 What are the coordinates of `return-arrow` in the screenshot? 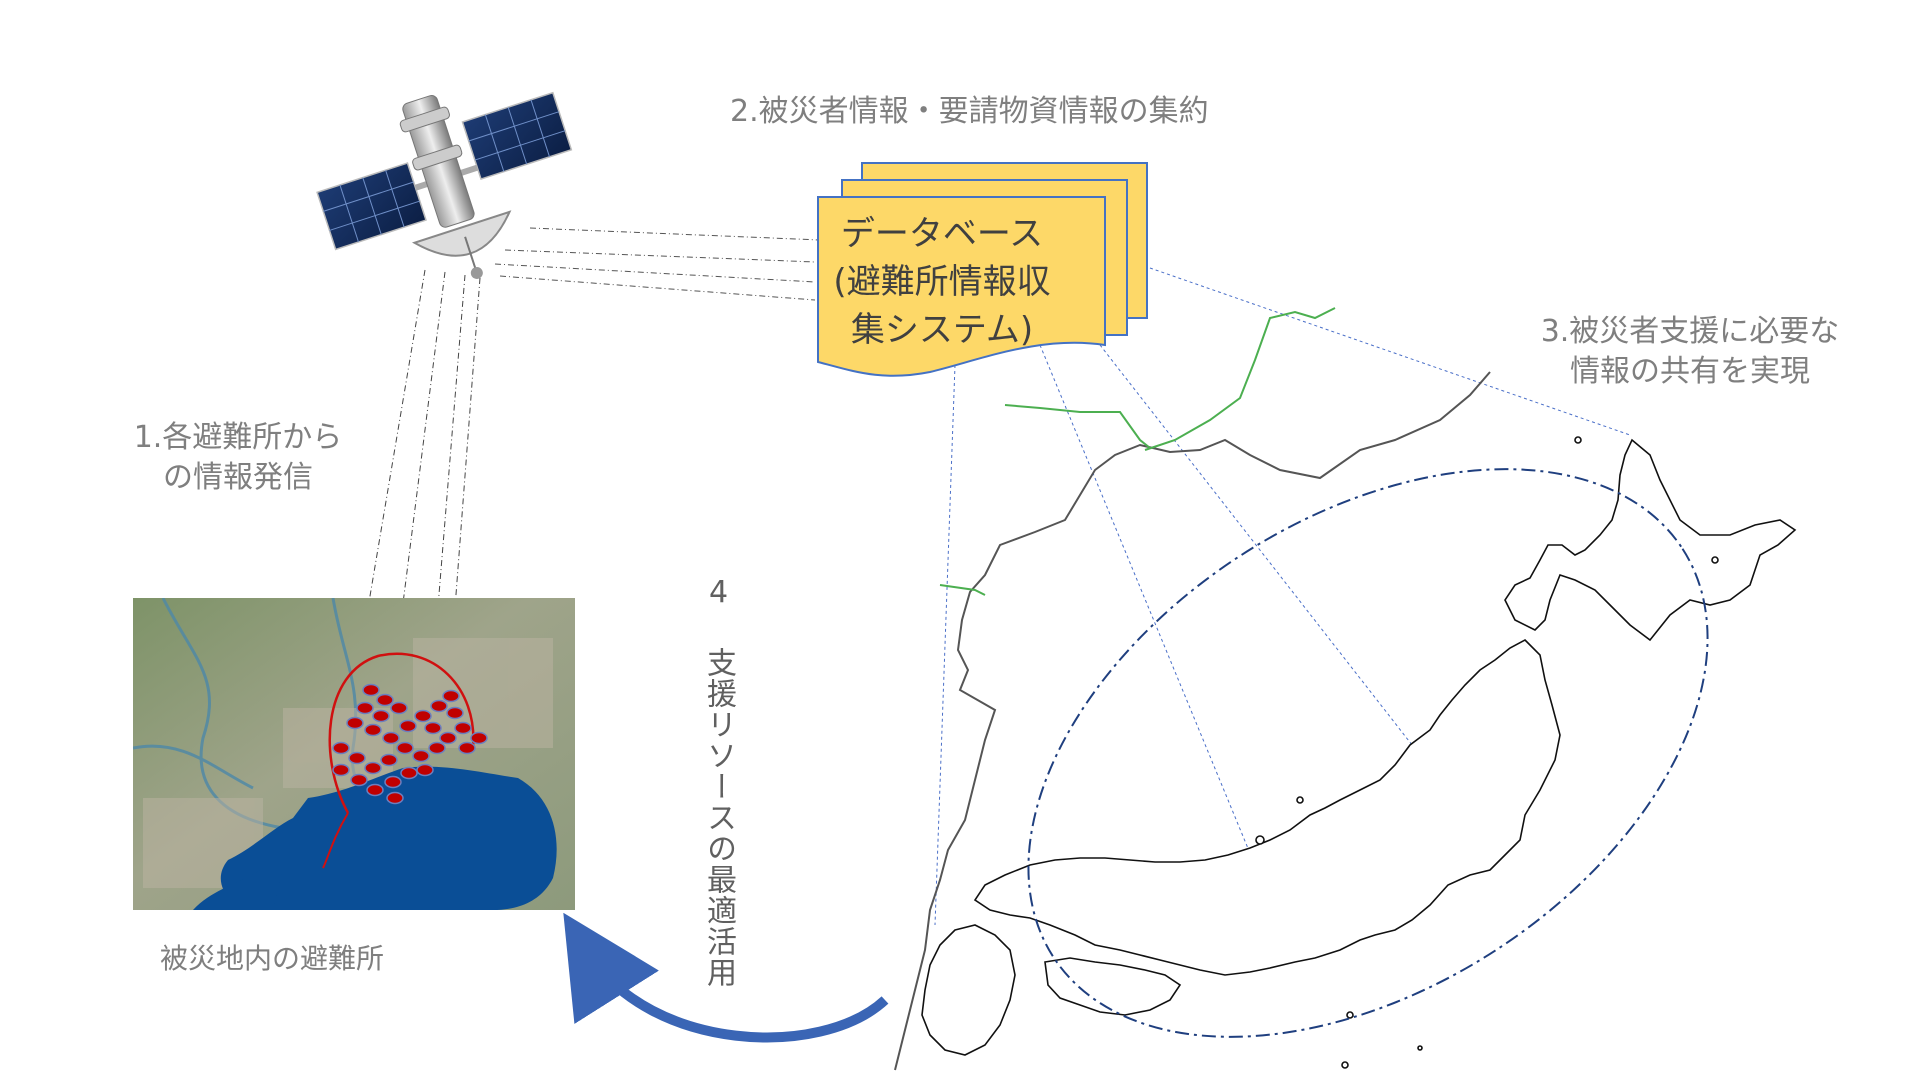 It's located at (726, 977).